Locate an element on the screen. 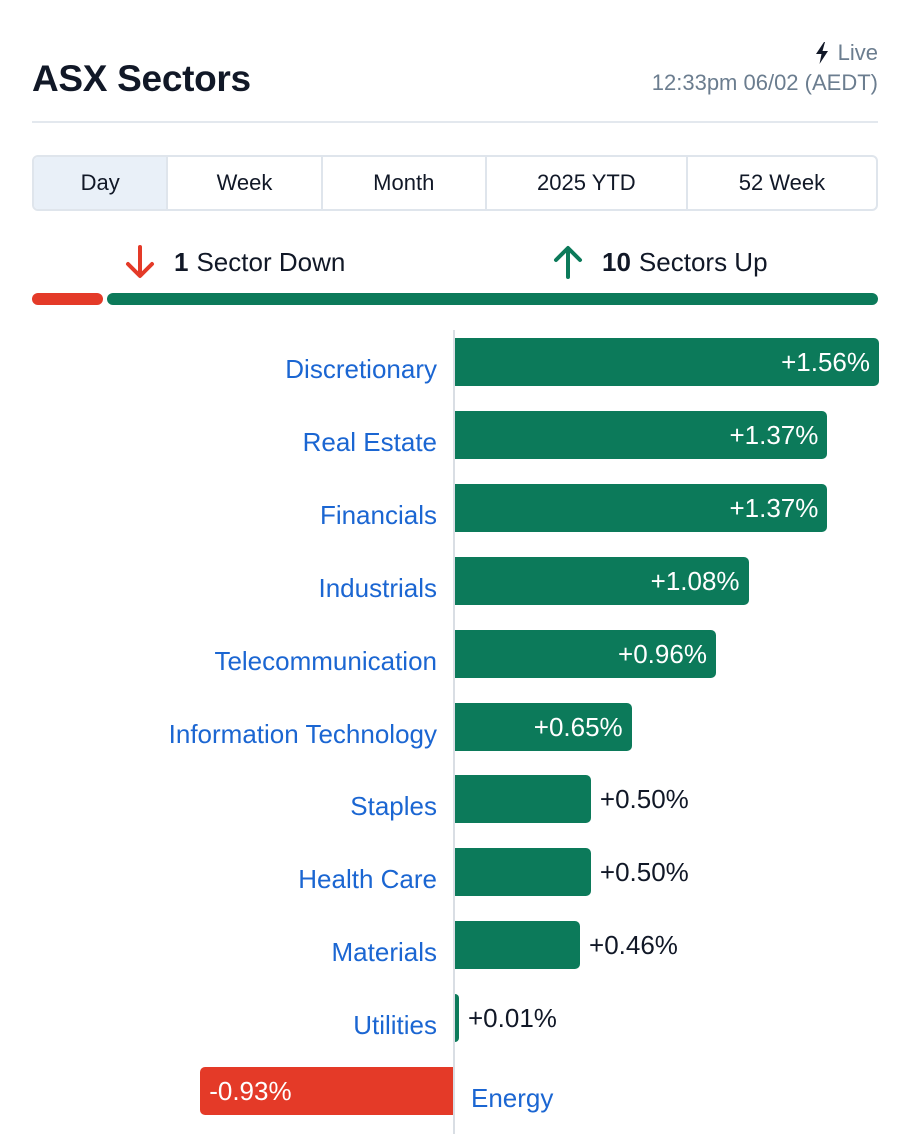 This screenshot has height=1134, width=904. zero-axis is located at coordinates (454, 732).